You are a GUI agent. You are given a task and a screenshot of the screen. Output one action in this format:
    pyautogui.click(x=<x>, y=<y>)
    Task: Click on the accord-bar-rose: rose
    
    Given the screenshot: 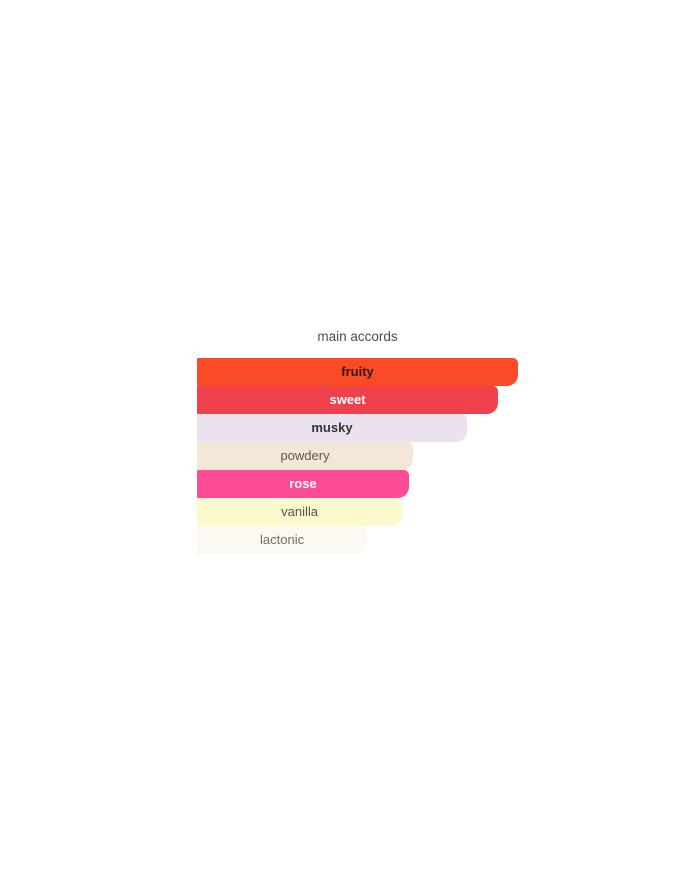 What is the action you would take?
    pyautogui.click(x=303, y=484)
    